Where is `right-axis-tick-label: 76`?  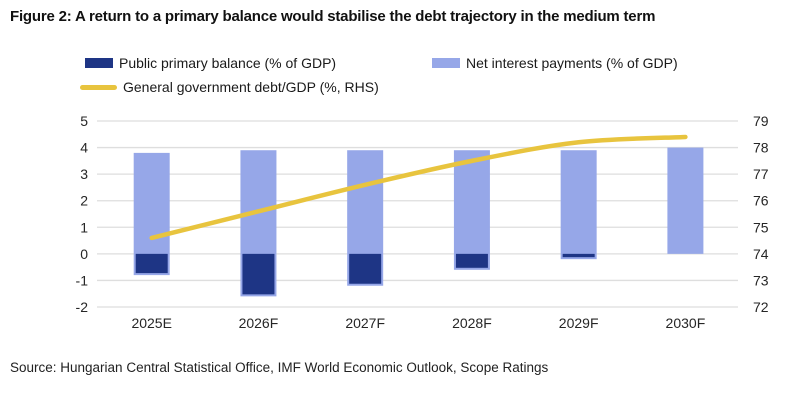
right-axis-tick-label: 76 is located at coordinates (761, 201).